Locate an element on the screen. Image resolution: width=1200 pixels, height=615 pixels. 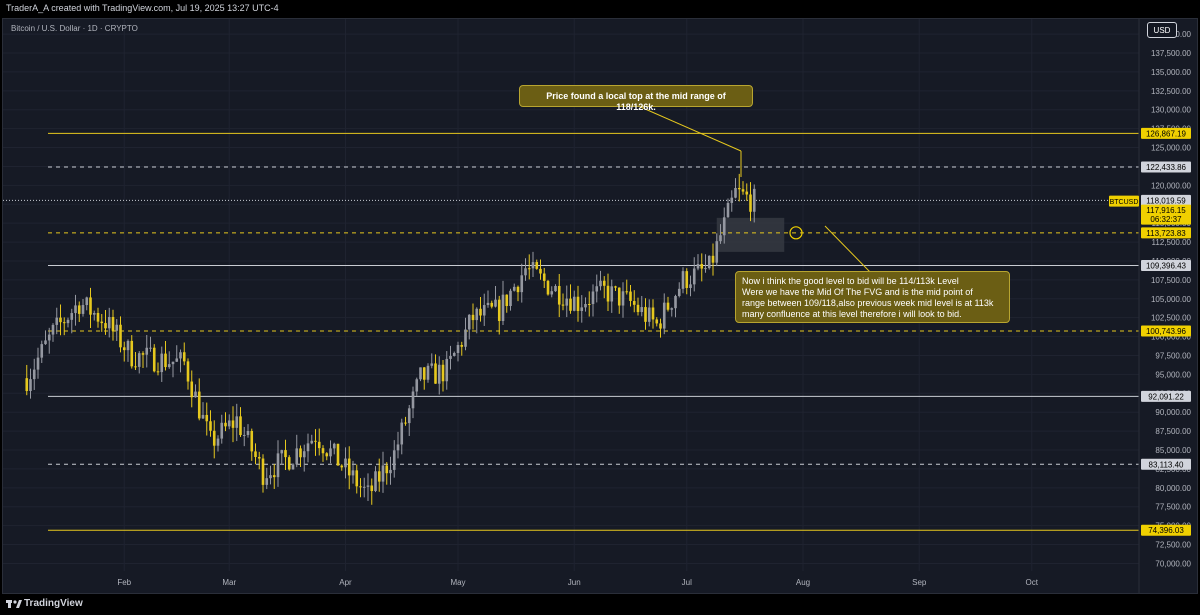
symbol-tag-text: BTCUSD is located at coordinates (1124, 202).